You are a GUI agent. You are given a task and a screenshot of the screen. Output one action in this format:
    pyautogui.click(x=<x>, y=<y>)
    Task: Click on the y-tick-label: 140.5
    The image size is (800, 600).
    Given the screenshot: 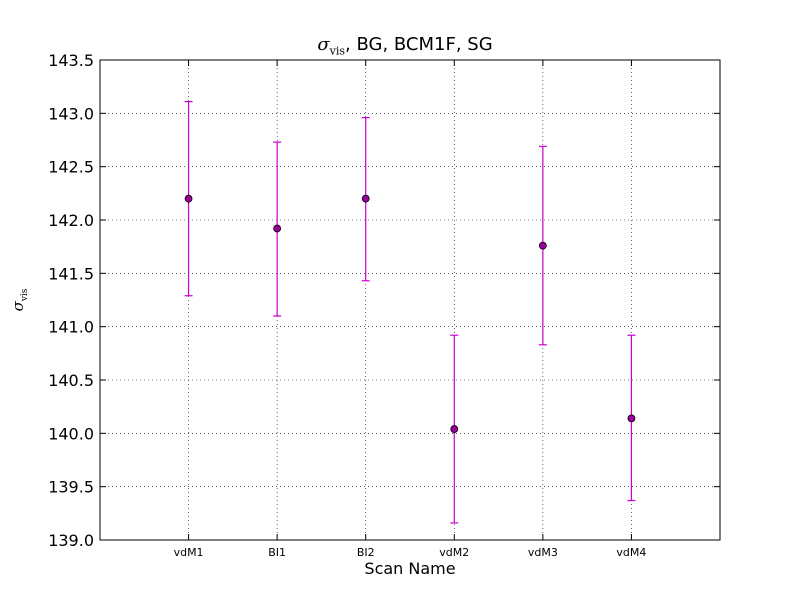 What is the action you would take?
    pyautogui.click(x=71, y=380)
    